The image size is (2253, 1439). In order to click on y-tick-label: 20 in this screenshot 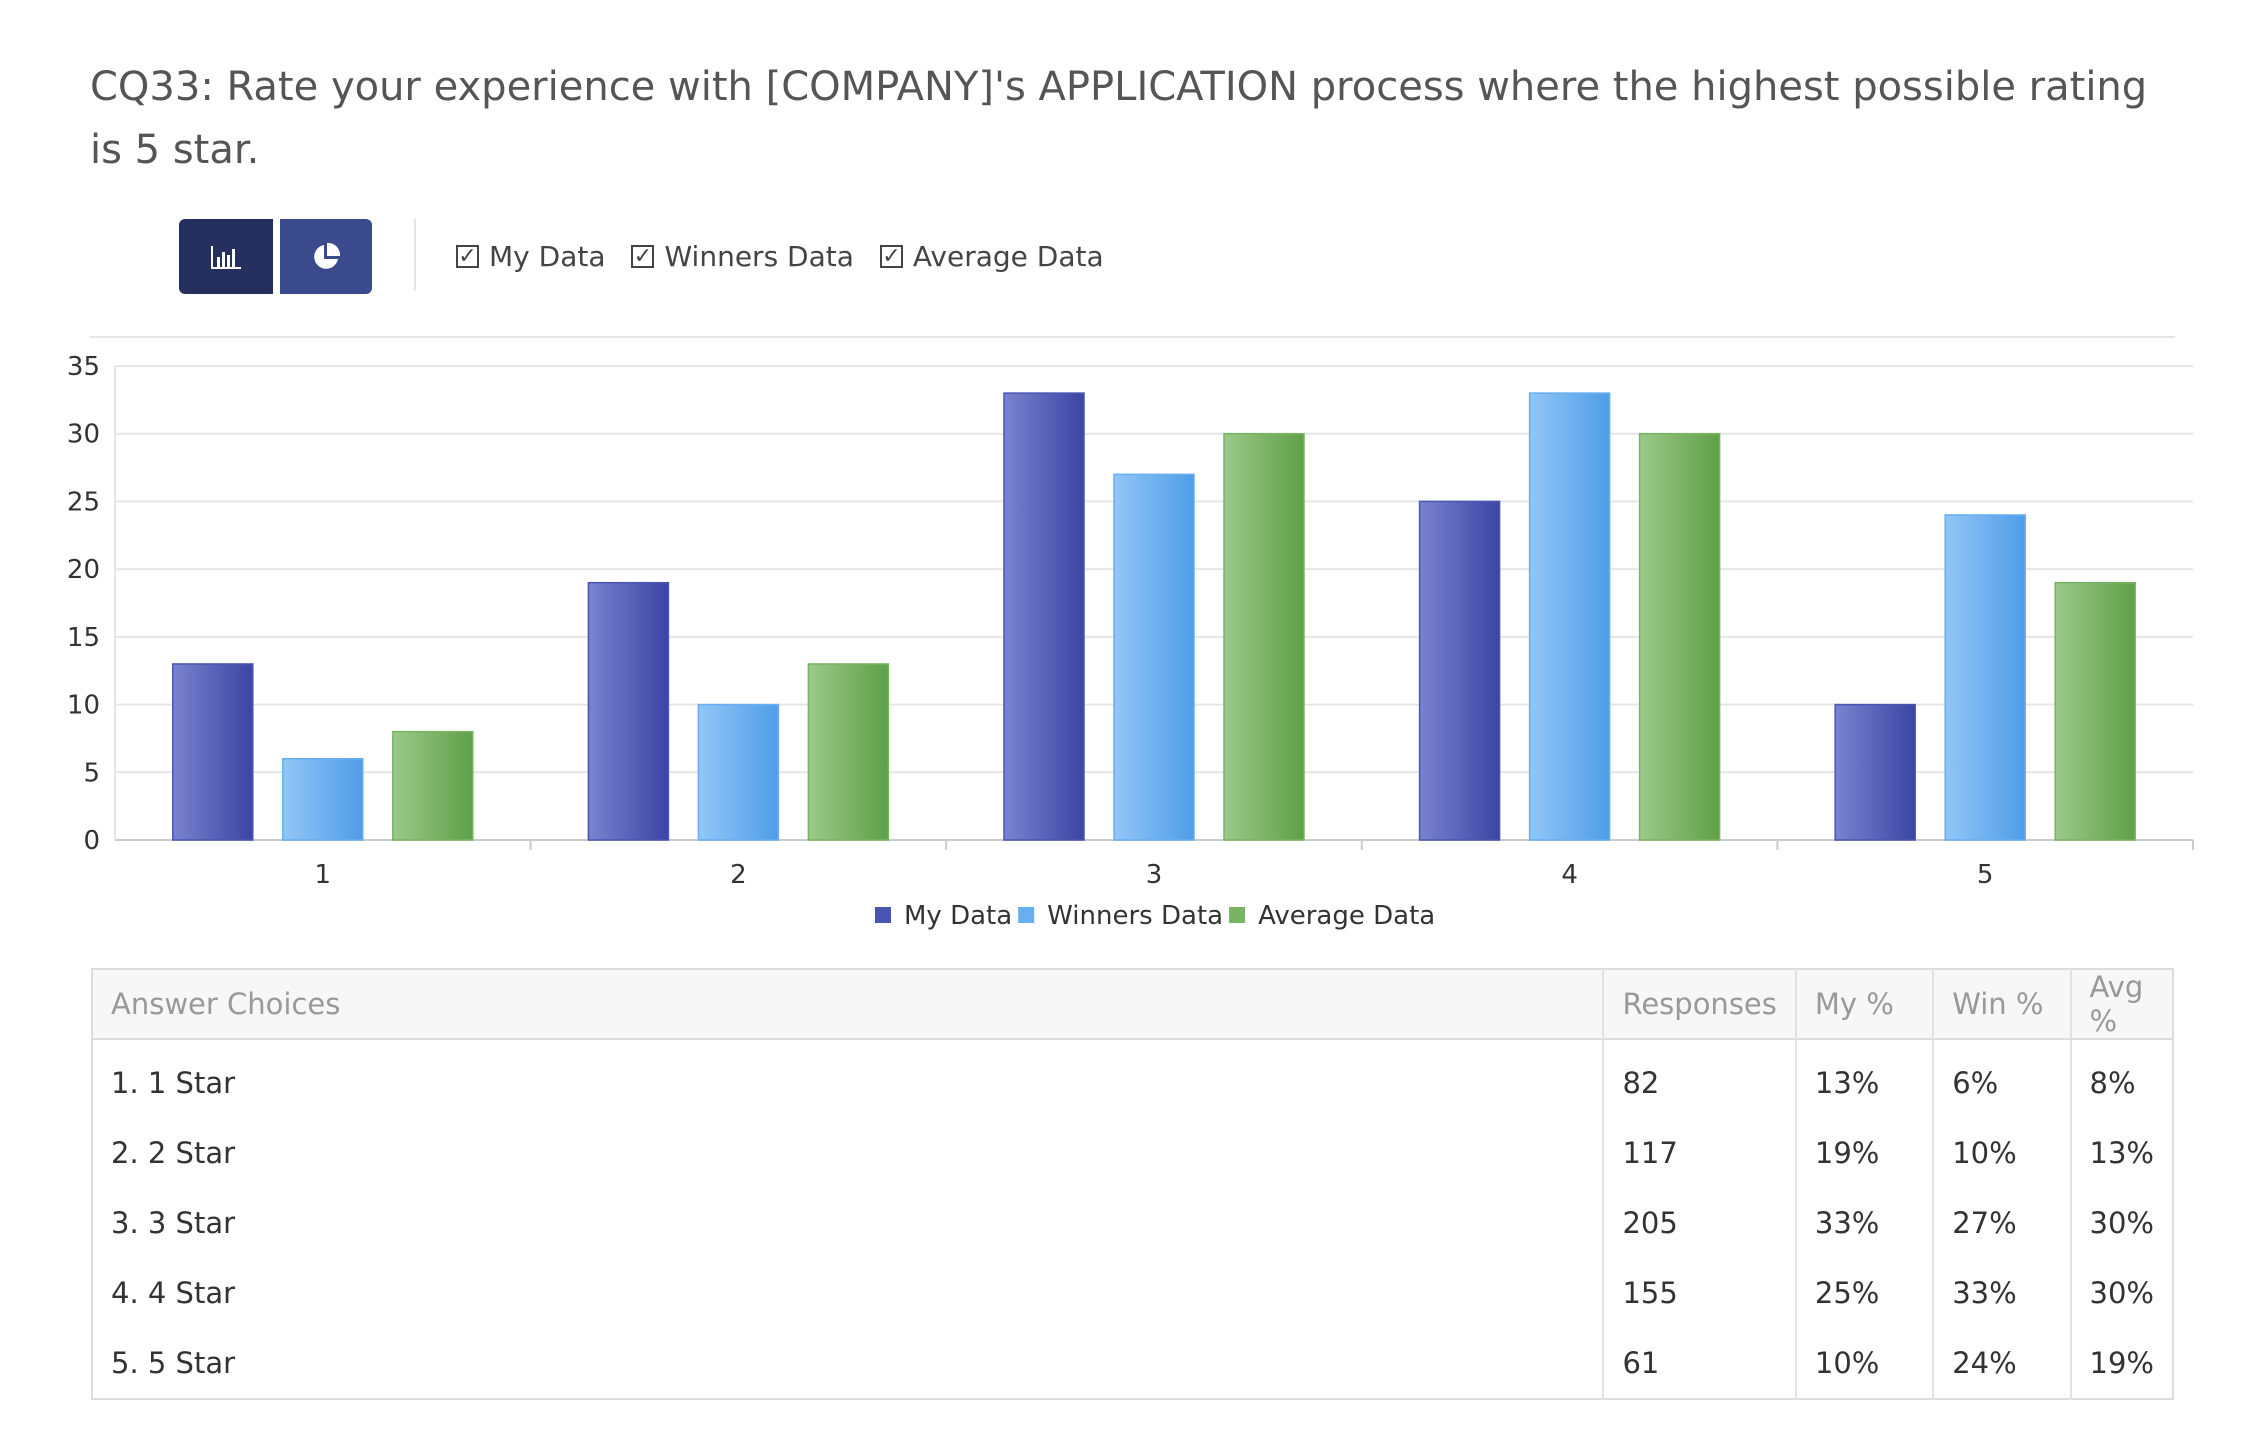, I will do `click(83, 570)`.